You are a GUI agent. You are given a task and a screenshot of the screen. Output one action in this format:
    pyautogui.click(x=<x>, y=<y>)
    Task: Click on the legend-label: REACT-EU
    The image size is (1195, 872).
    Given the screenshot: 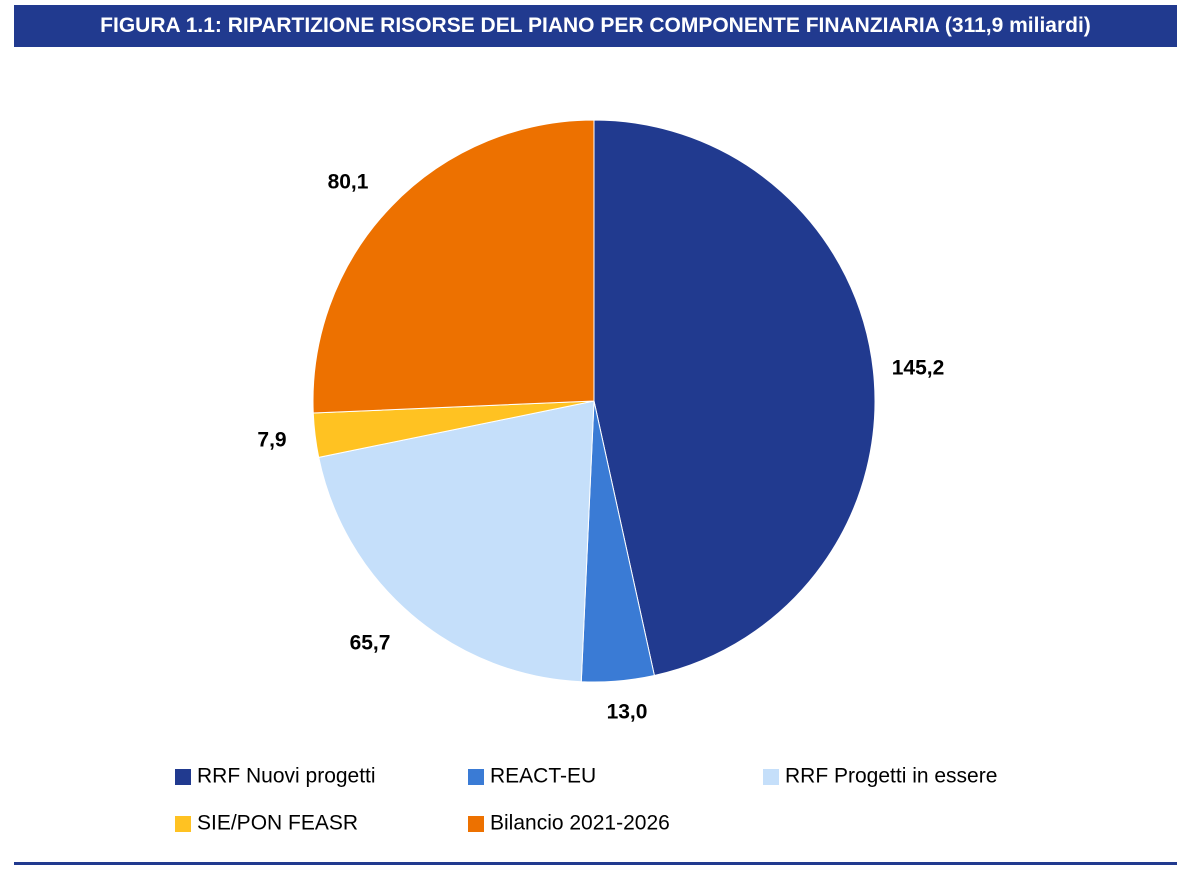 What is the action you would take?
    pyautogui.click(x=543, y=776)
    